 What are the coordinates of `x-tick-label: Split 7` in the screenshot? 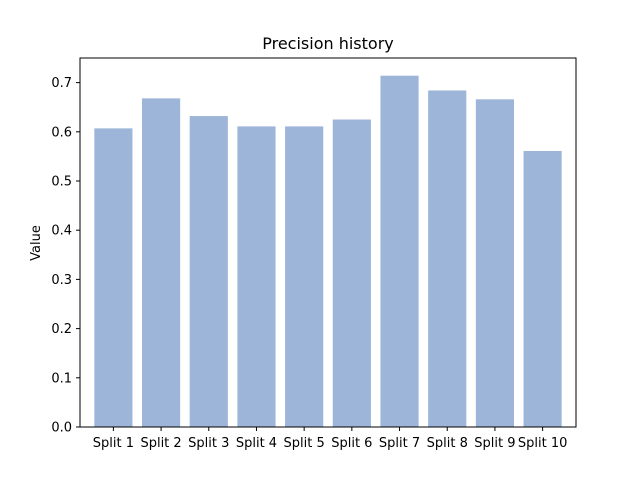 It's located at (399, 443).